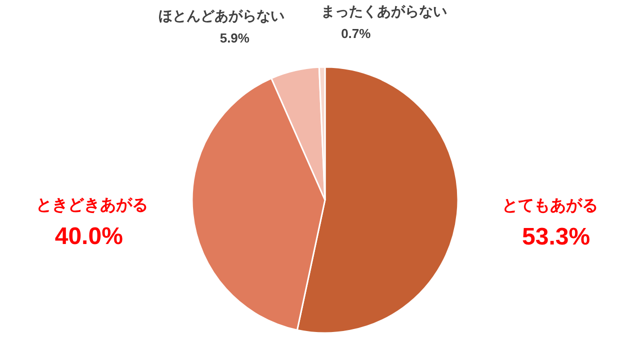 The height and width of the screenshot is (339, 621). Describe the element at coordinates (356, 34) in the screenshot. I see `data-label: 0.7%` at that location.